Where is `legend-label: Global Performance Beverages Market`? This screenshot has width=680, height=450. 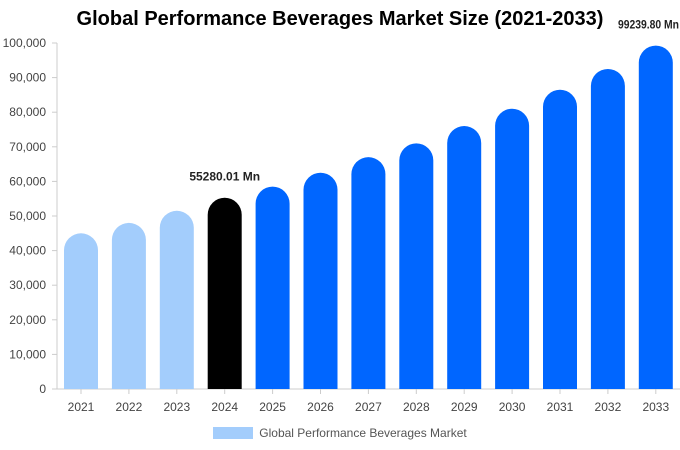
legend-label: Global Performance Beverages Market is located at coordinates (363, 433).